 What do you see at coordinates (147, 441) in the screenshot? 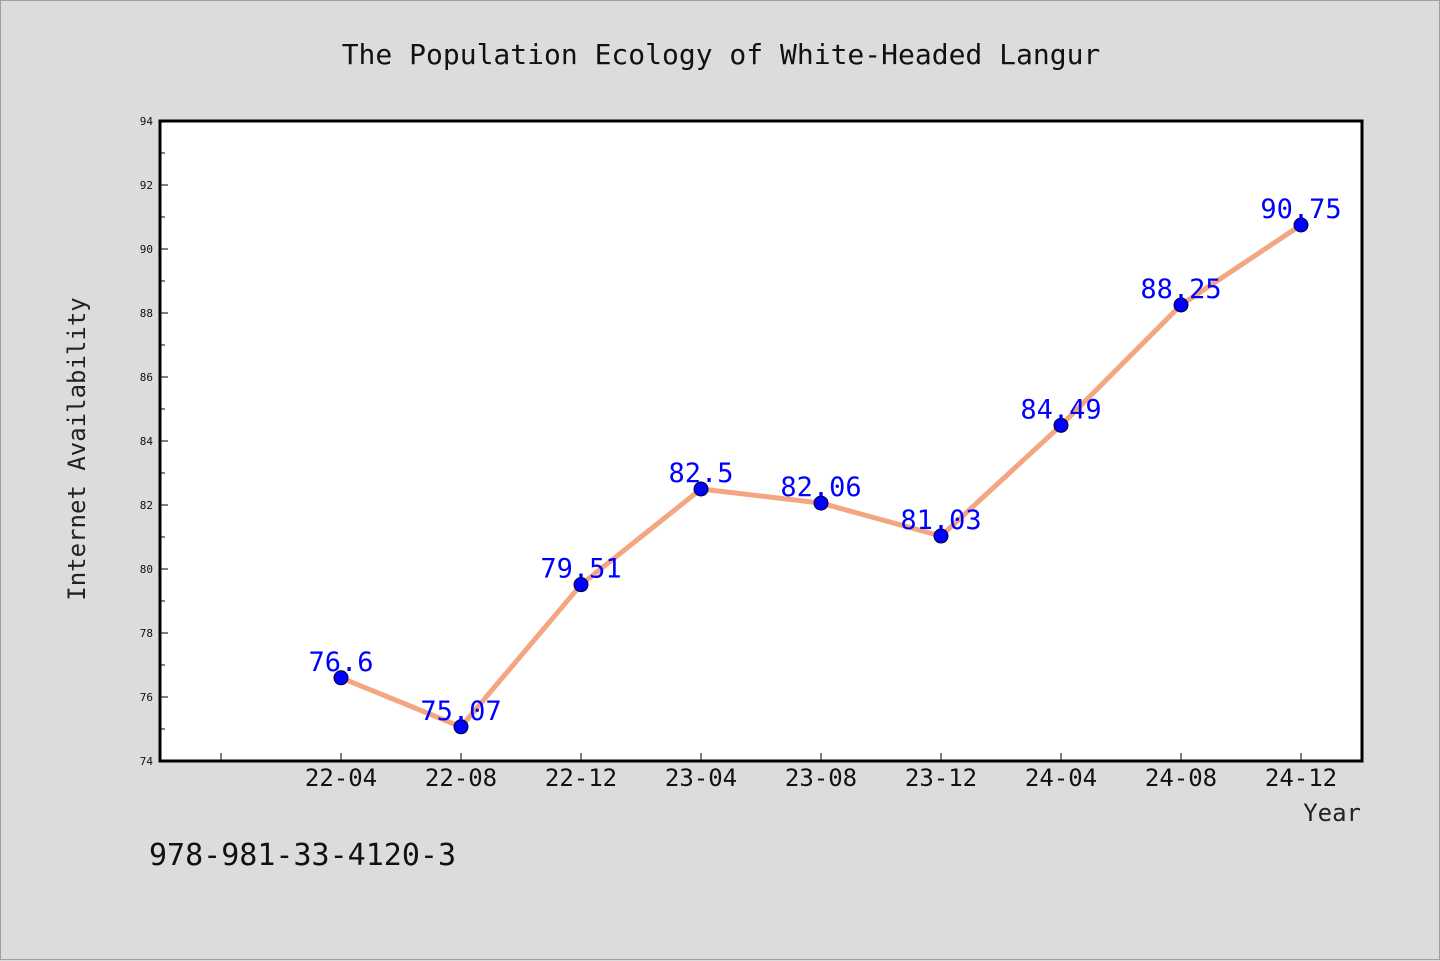
I see `y-tick-label: 84` at bounding box center [147, 441].